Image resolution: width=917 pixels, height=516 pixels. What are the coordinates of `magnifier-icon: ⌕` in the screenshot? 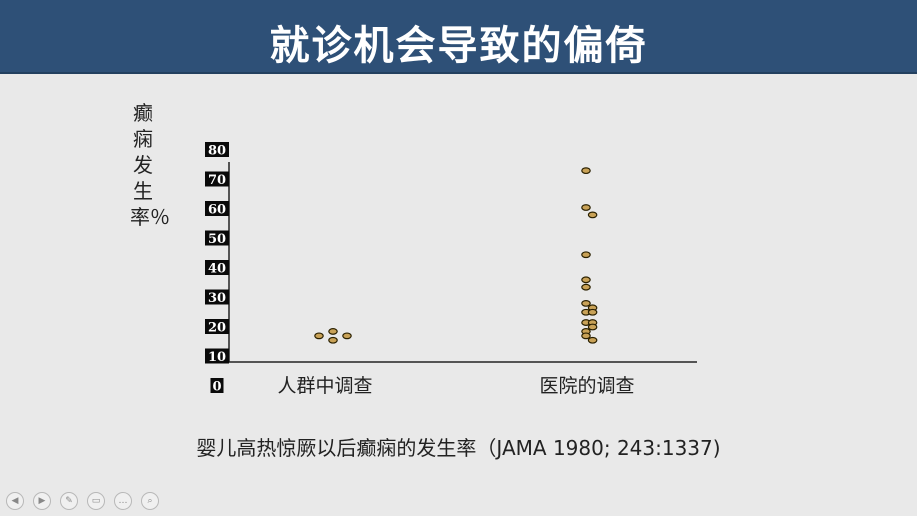 It's located at (150, 500).